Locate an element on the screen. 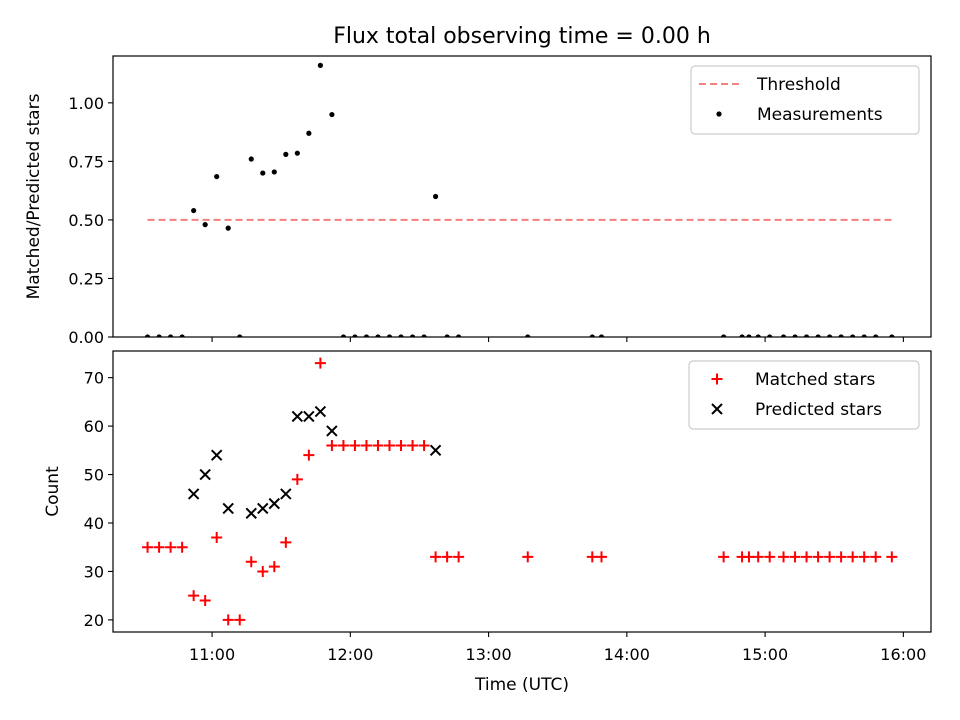 This screenshot has width=960, height=720. y-tick-label: 0.50 is located at coordinates (86, 220).